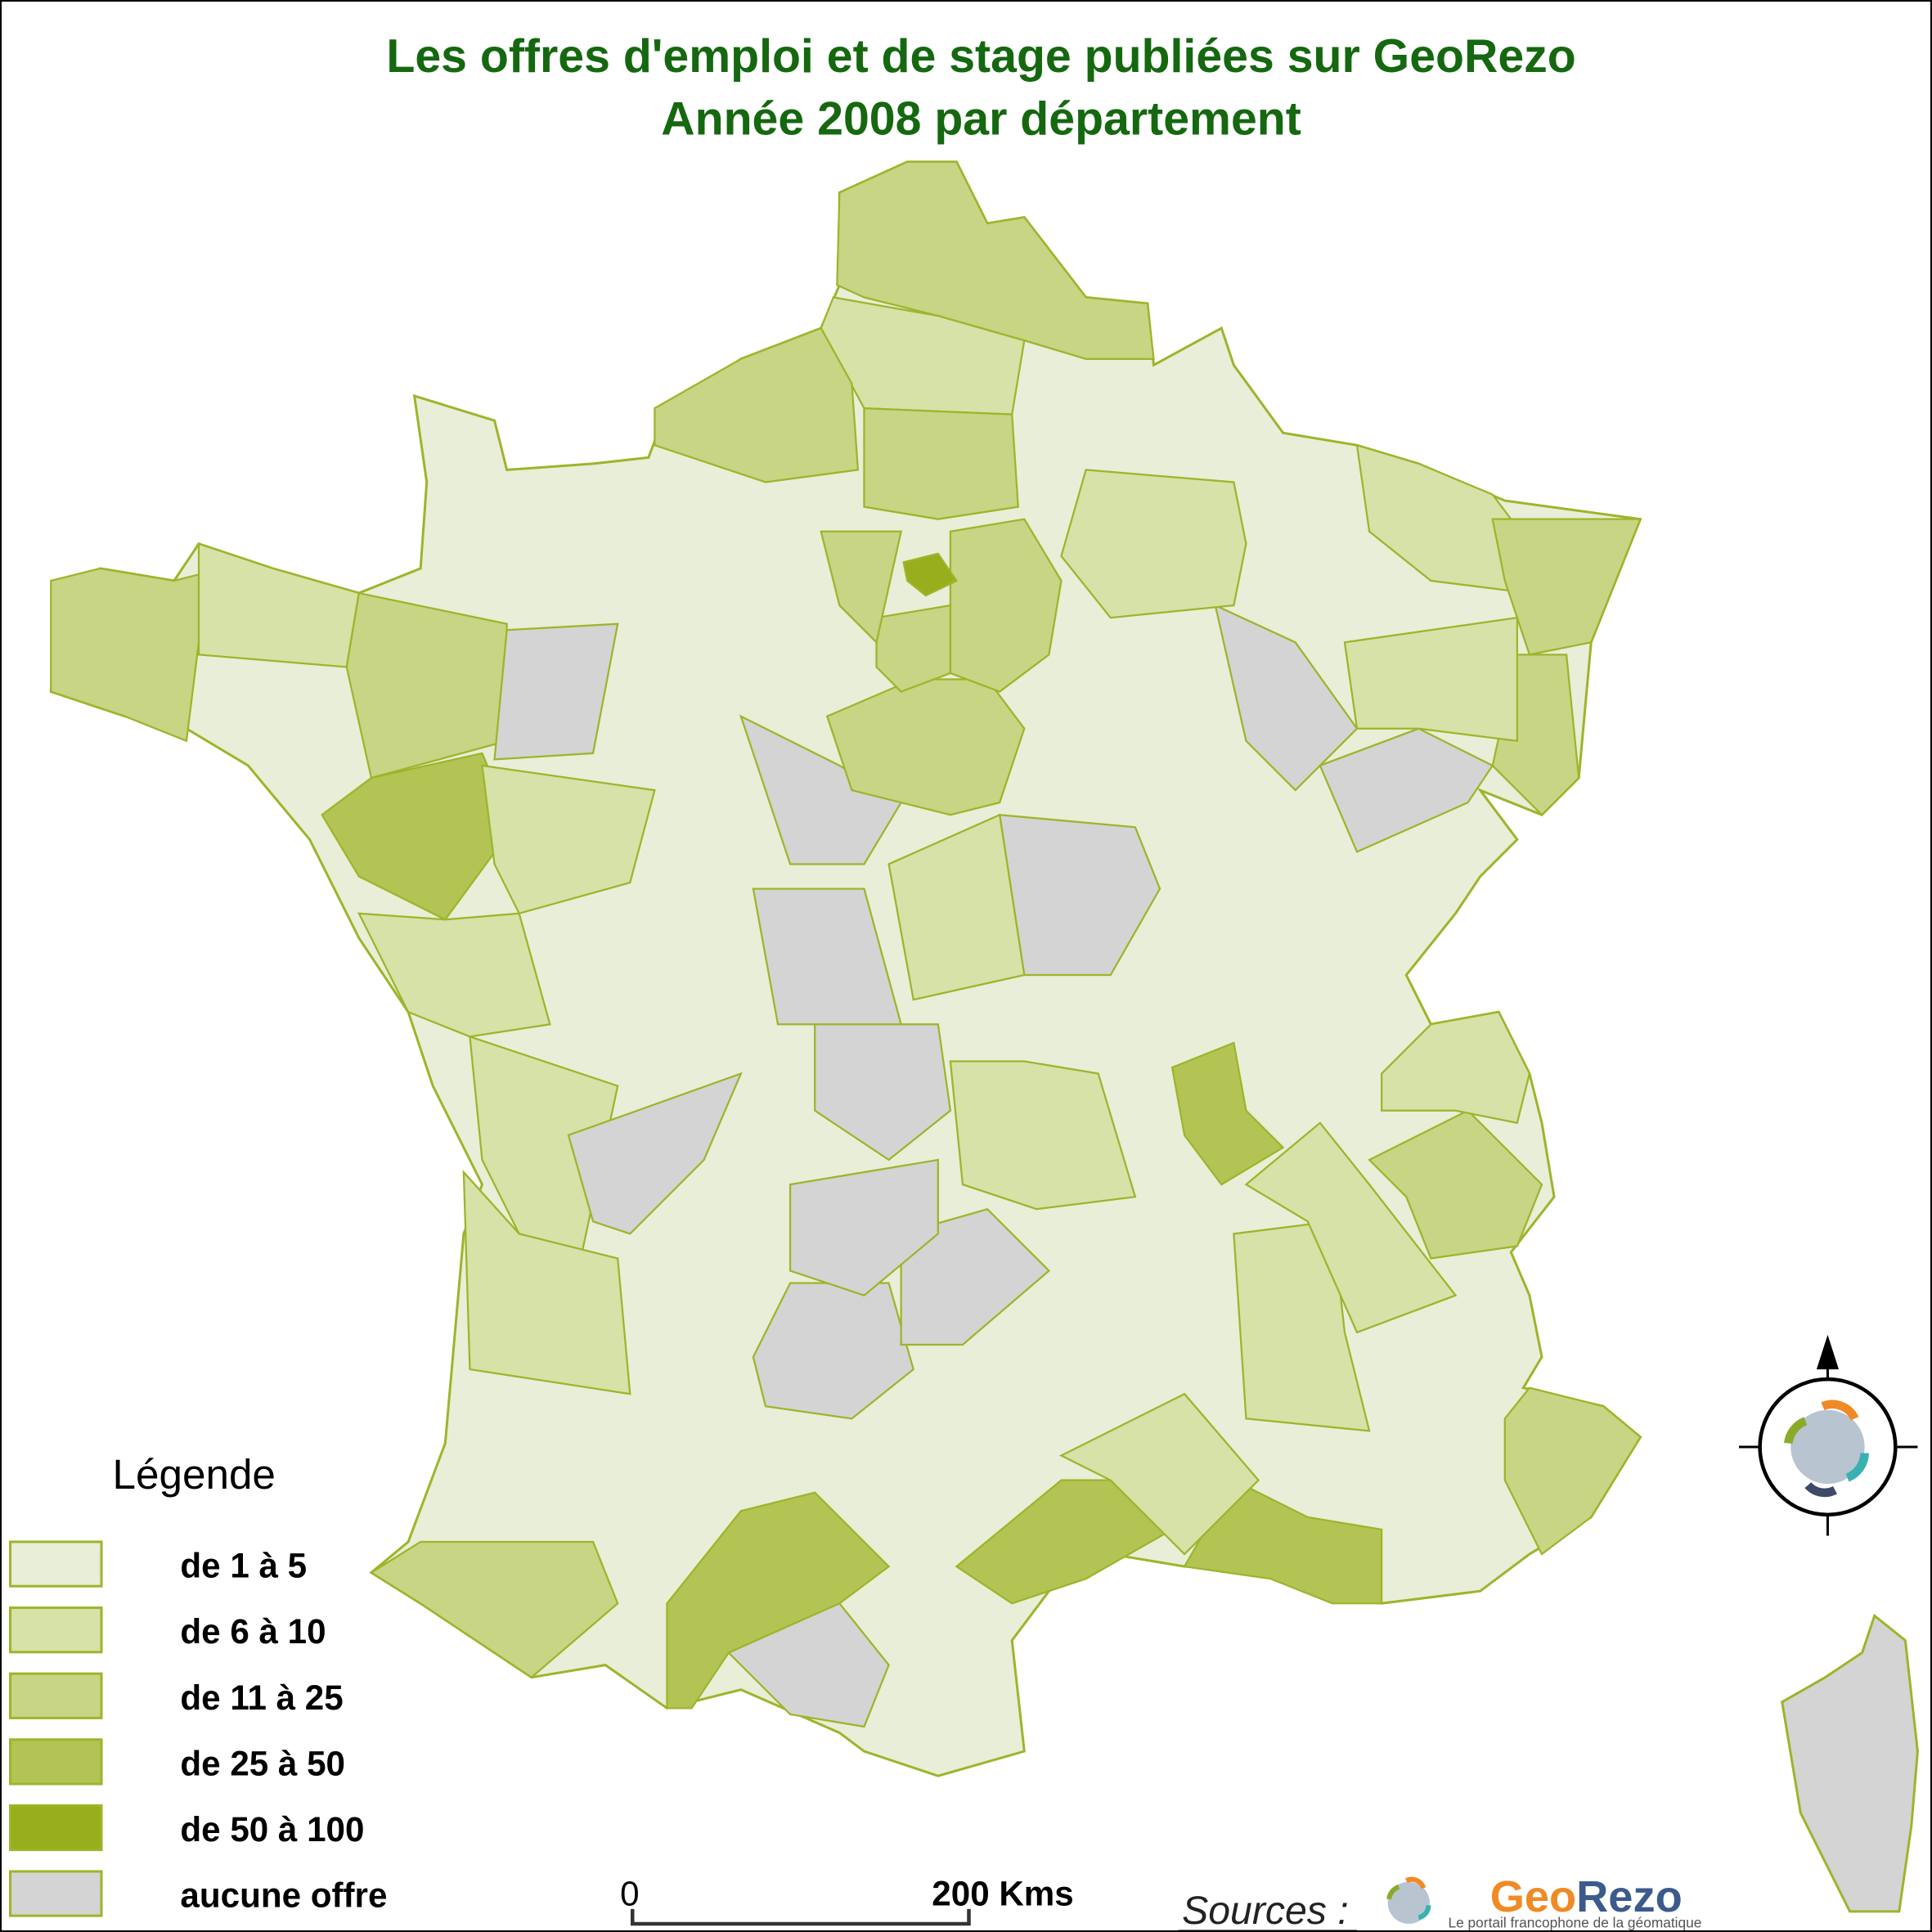 This screenshot has height=1932, width=1932. I want to click on legend-label: aucune offre, so click(284, 1895).